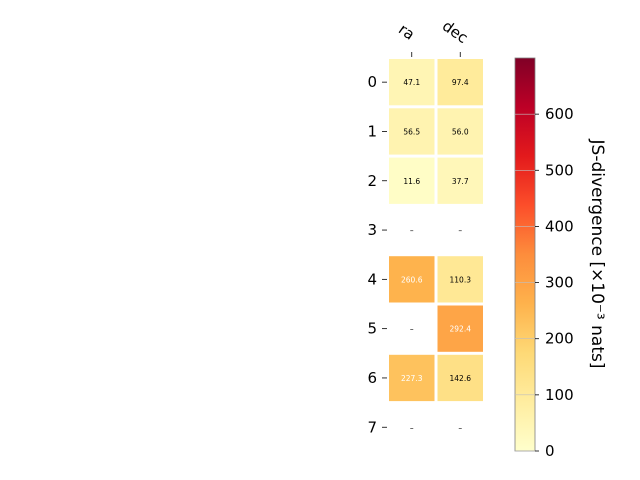  Describe the element at coordinates (559, 226) in the screenshot. I see `colorbar-tick-label-400: 400` at that location.